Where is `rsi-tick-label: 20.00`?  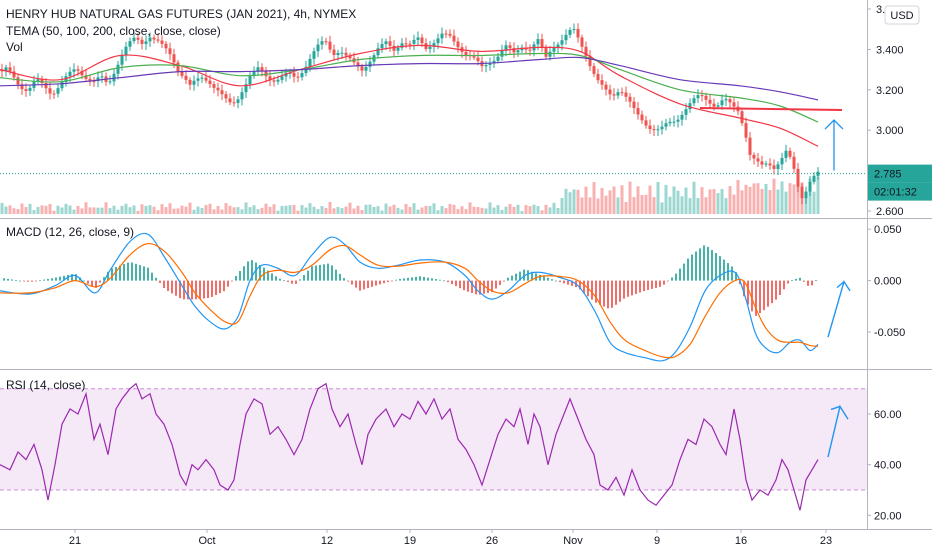 rsi-tick-label: 20.00 is located at coordinates (888, 516).